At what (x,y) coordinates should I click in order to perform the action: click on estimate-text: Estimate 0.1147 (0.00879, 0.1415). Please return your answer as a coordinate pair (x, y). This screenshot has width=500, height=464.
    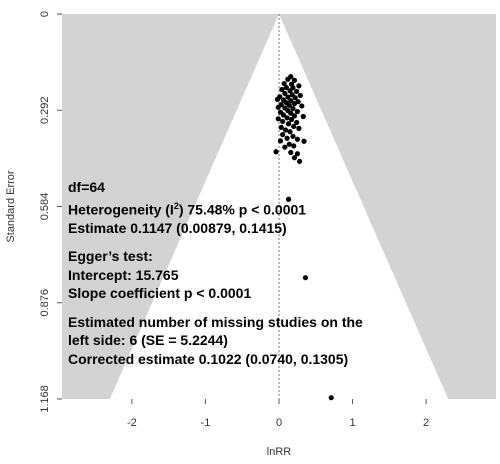
    Looking at the image, I should click on (177, 227).